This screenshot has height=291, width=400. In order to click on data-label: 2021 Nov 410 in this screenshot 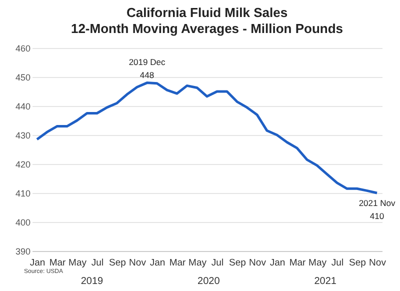, I will do `click(377, 209)`.